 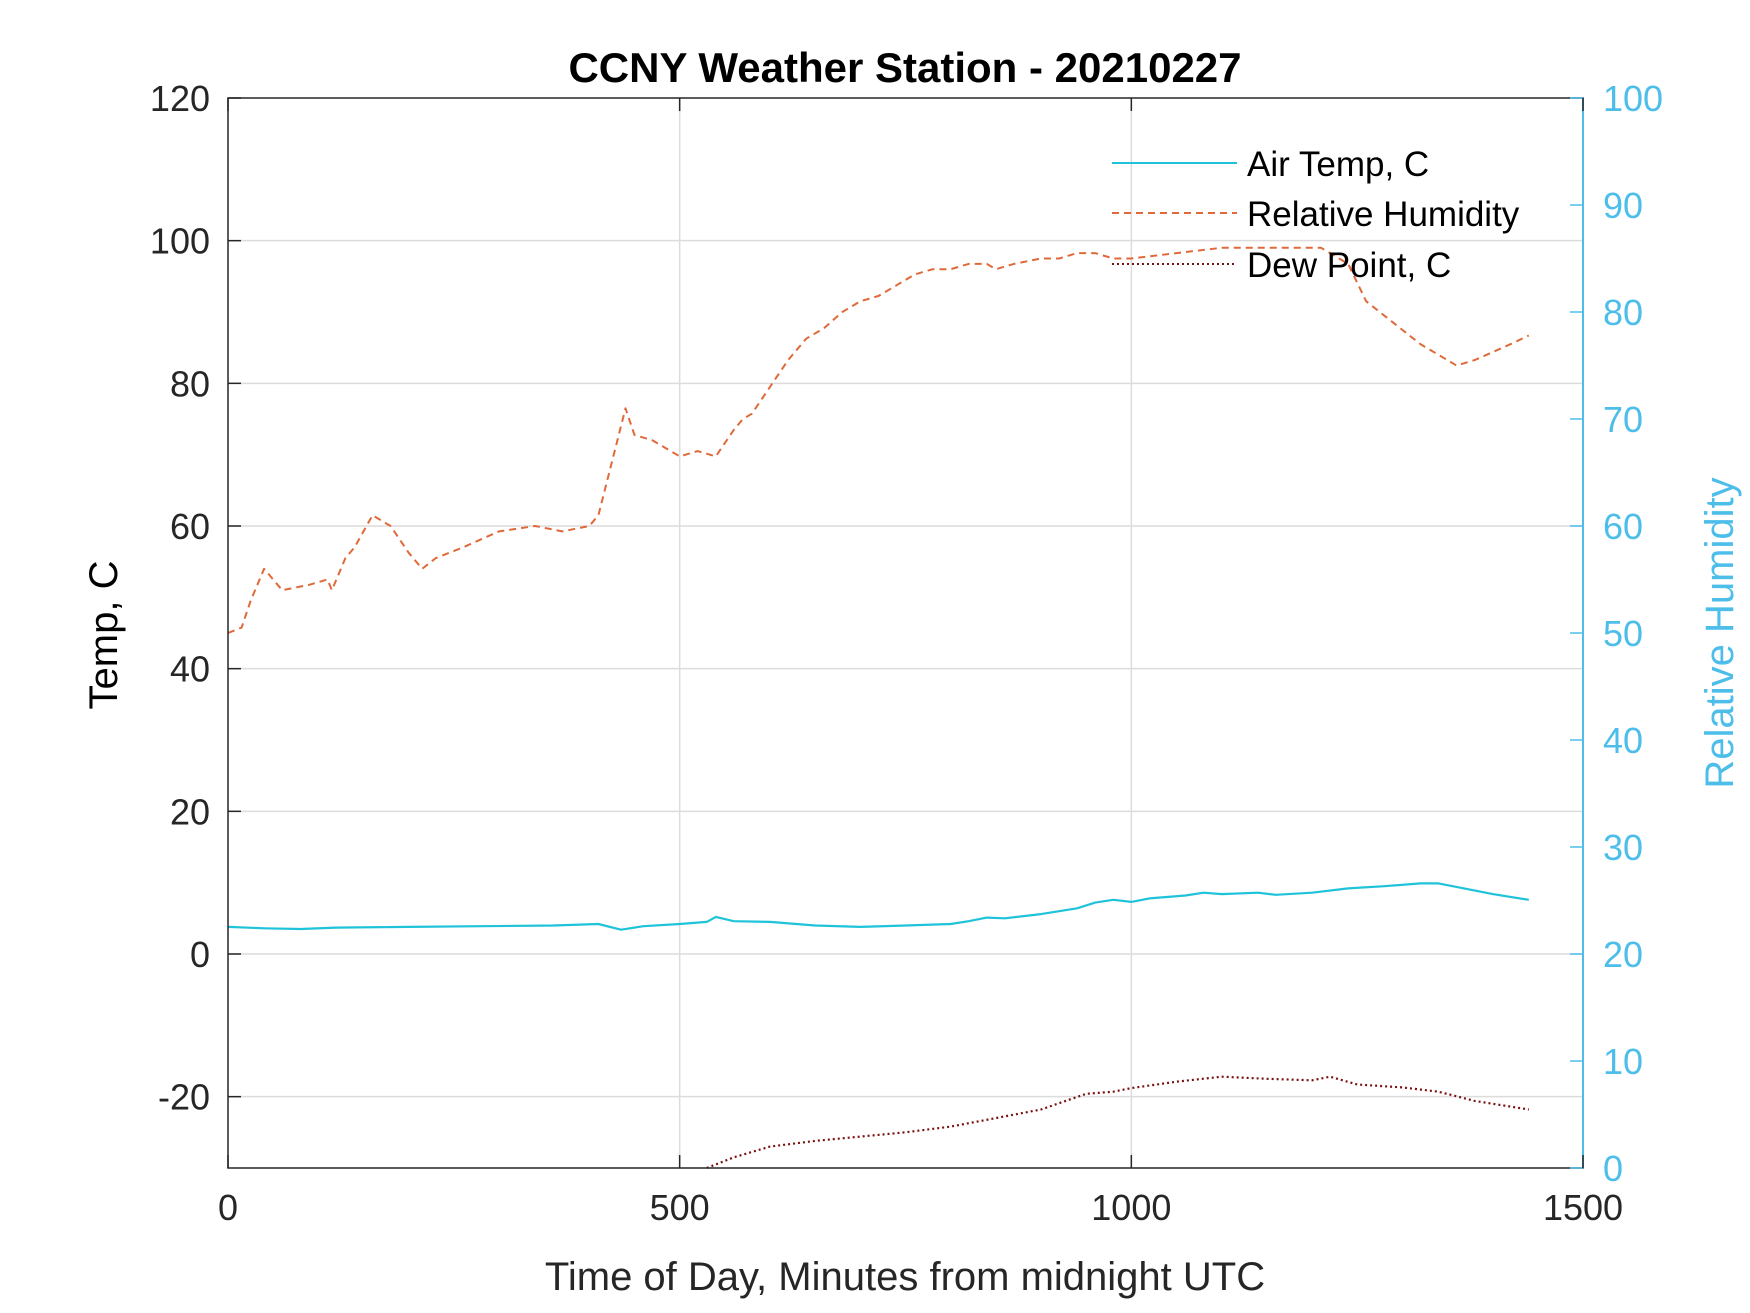 I want to click on legend-label-relative-humidity: Relative Humidity, so click(x=1383, y=214).